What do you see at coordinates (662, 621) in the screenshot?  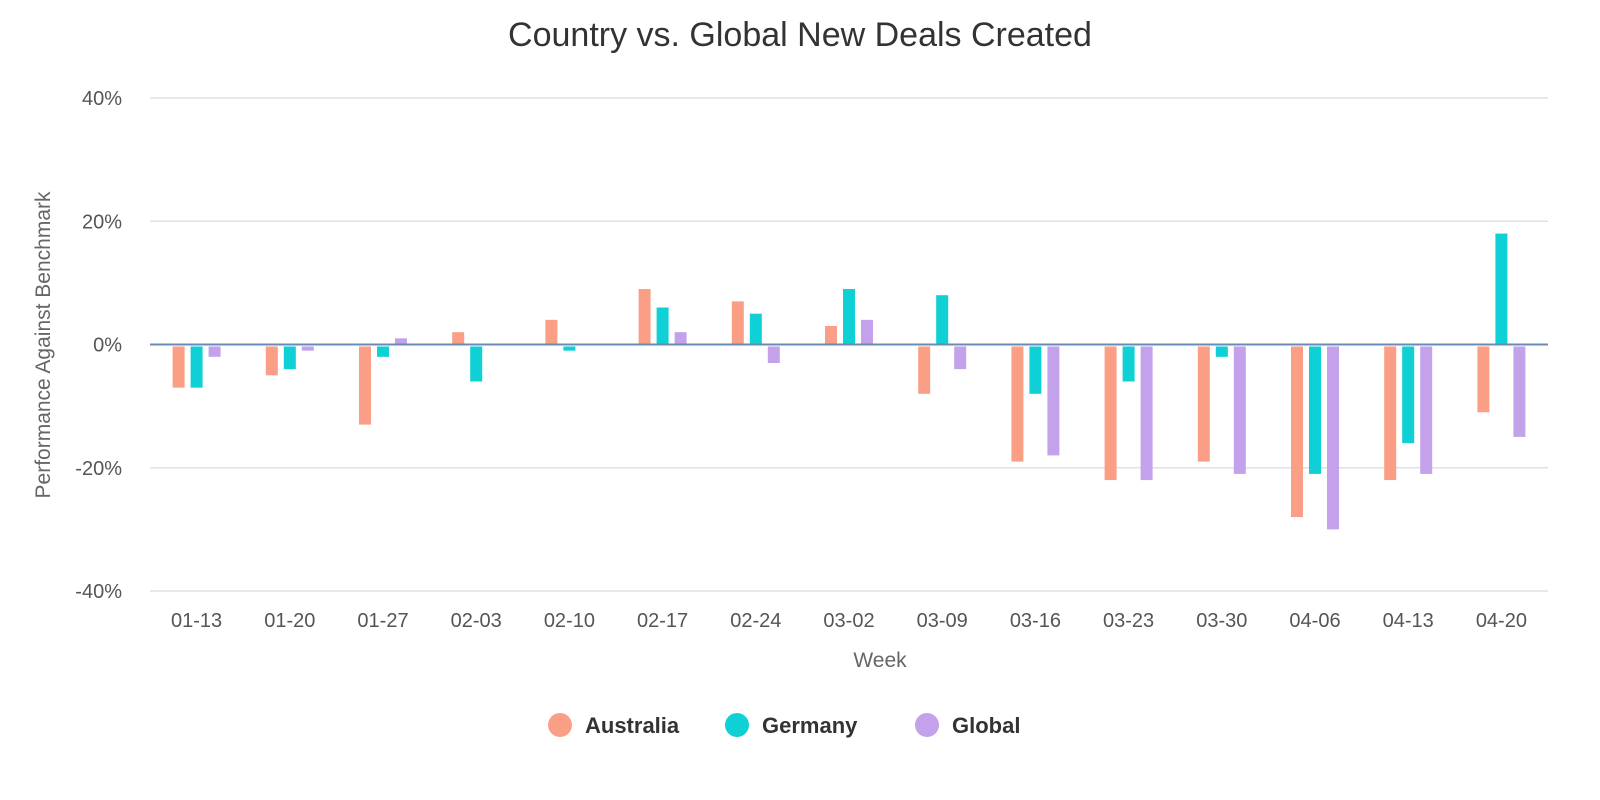 I see `x-tick-label: 02-17` at bounding box center [662, 621].